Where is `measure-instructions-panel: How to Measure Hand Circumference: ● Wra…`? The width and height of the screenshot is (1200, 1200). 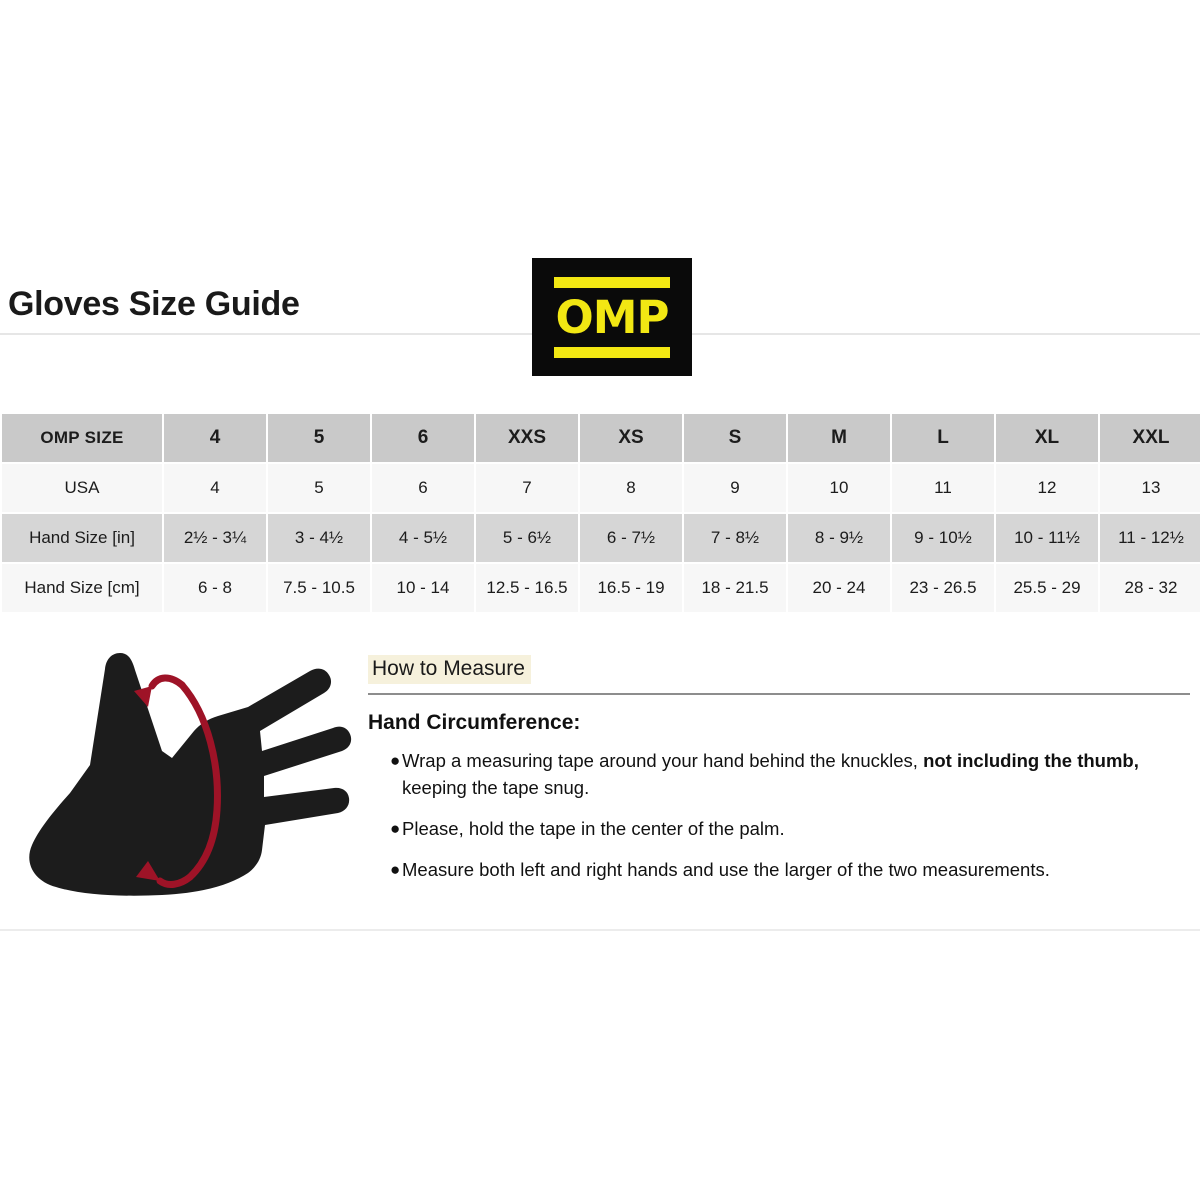
measure-instructions-panel: How to Measure Hand Circumference: ● Wra… is located at coordinates (779, 776).